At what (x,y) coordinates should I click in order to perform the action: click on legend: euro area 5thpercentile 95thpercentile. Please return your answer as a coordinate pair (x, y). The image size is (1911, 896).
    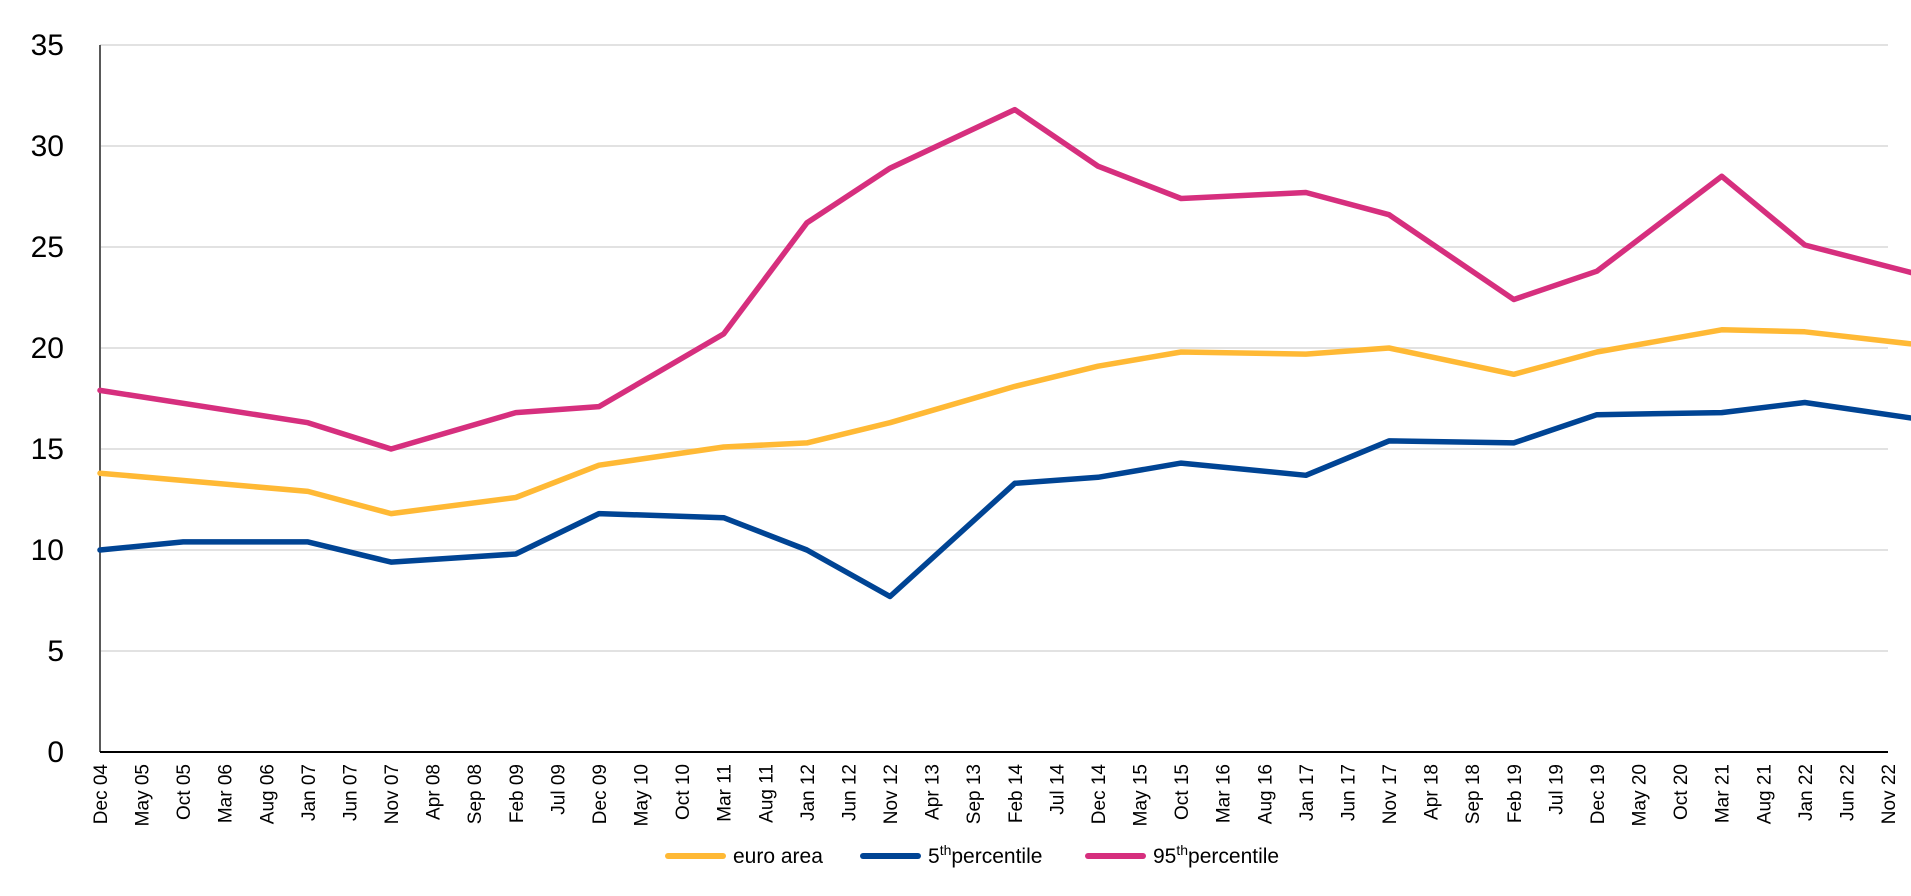
    Looking at the image, I should click on (972, 855).